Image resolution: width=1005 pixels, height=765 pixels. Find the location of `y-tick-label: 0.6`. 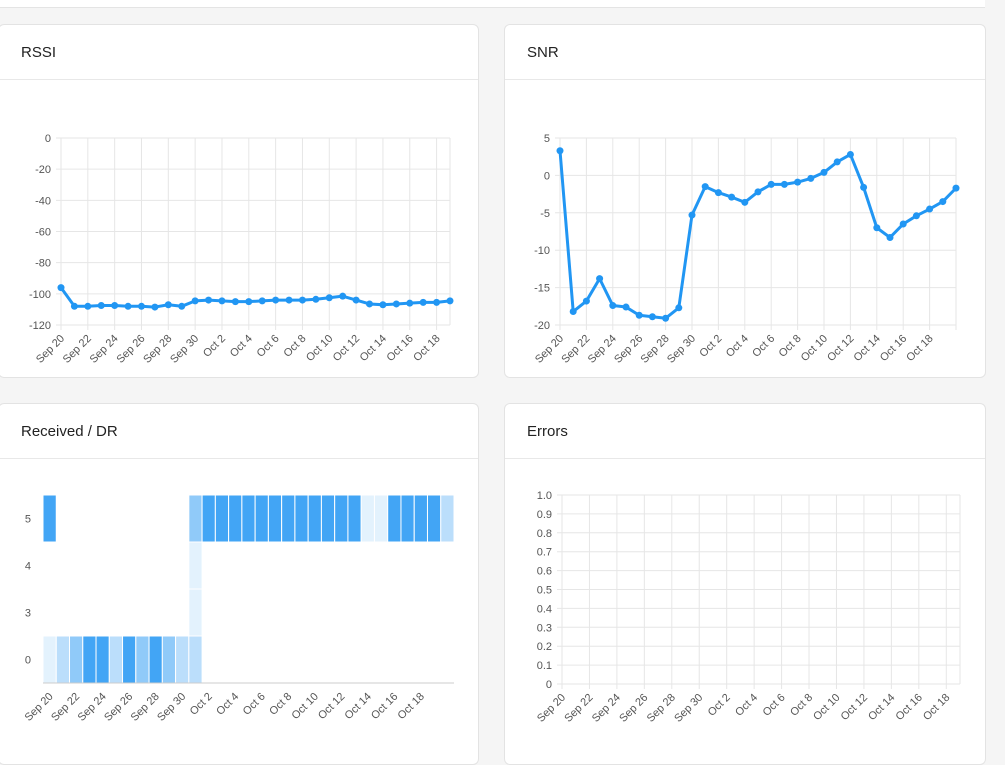

y-tick-label: 0.6 is located at coordinates (544, 572).